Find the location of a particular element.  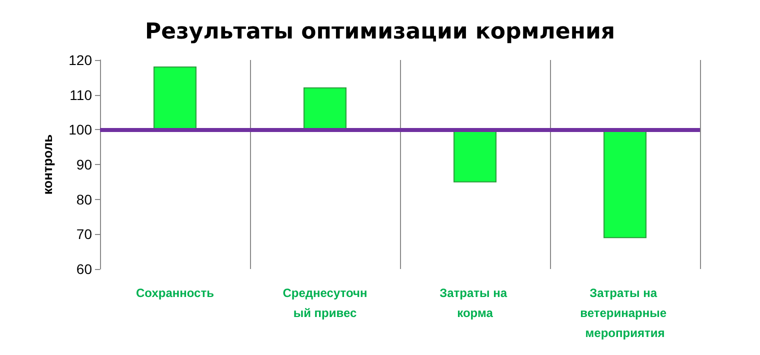

y-tick-label: 90 is located at coordinates (84, 164).